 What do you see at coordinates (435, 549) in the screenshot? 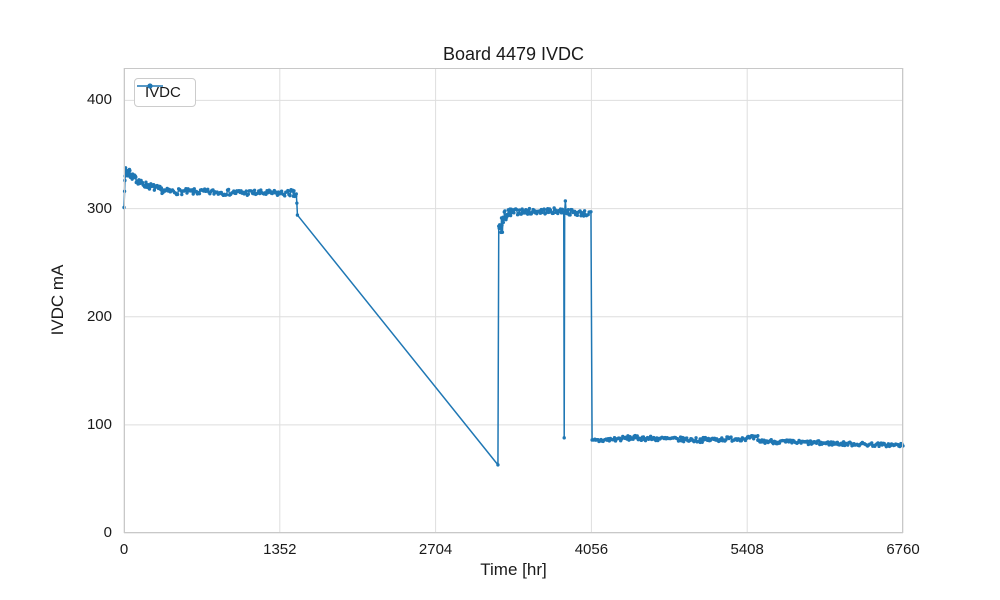
I see `x-tick-label: 2704` at bounding box center [435, 549].